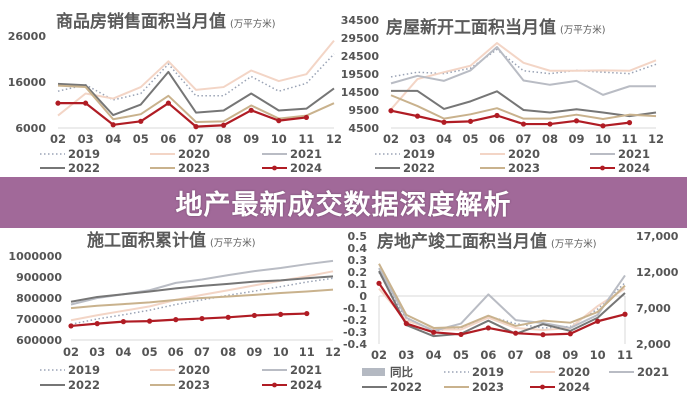  Describe the element at coordinates (70, 370) in the screenshot. I see `legend-item-2019: 2019` at that location.